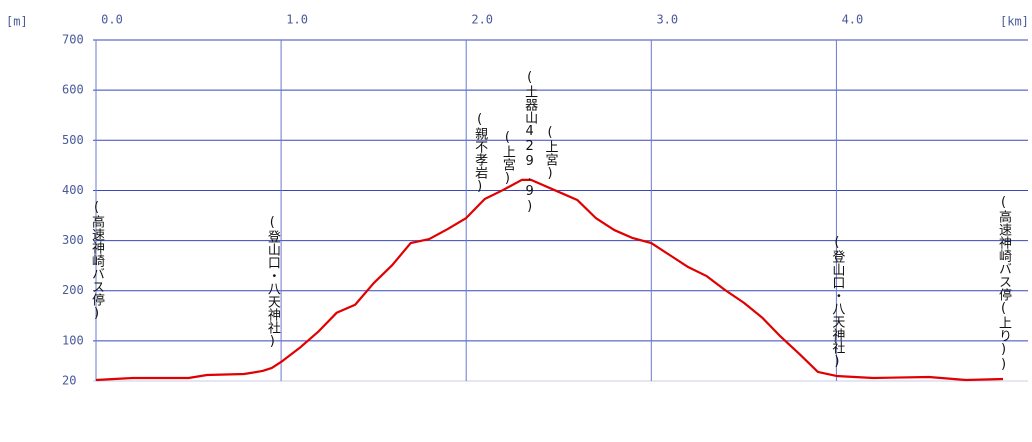 This screenshot has width=1032, height=442. Describe the element at coordinates (73, 40) in the screenshot. I see `y-tick-label: 700` at that location.